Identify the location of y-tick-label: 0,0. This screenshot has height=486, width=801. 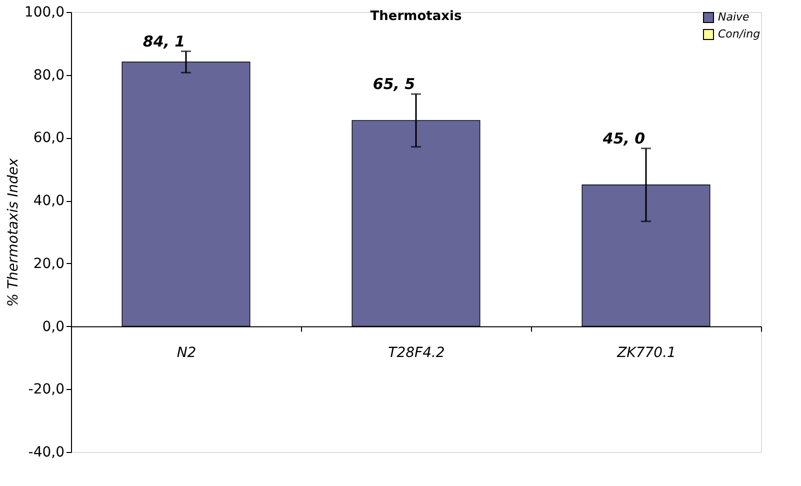
(53, 326).